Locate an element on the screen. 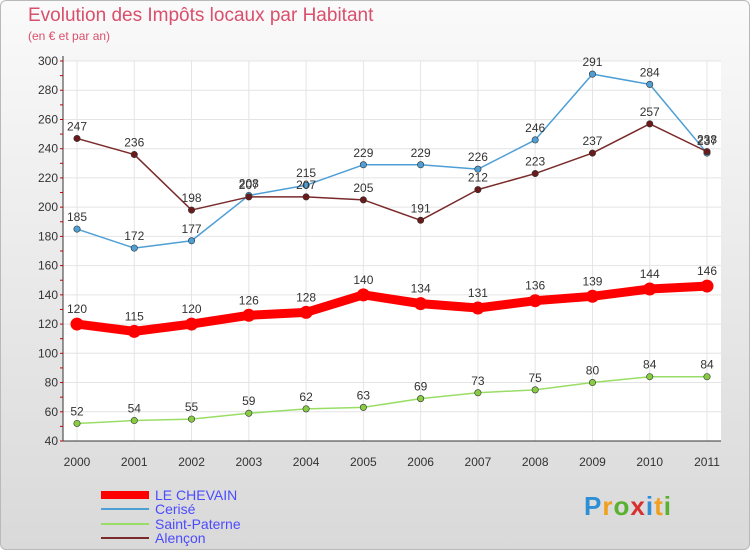 Image resolution: width=750 pixels, height=550 pixels. x-tick-label: 2004 is located at coordinates (306, 462).